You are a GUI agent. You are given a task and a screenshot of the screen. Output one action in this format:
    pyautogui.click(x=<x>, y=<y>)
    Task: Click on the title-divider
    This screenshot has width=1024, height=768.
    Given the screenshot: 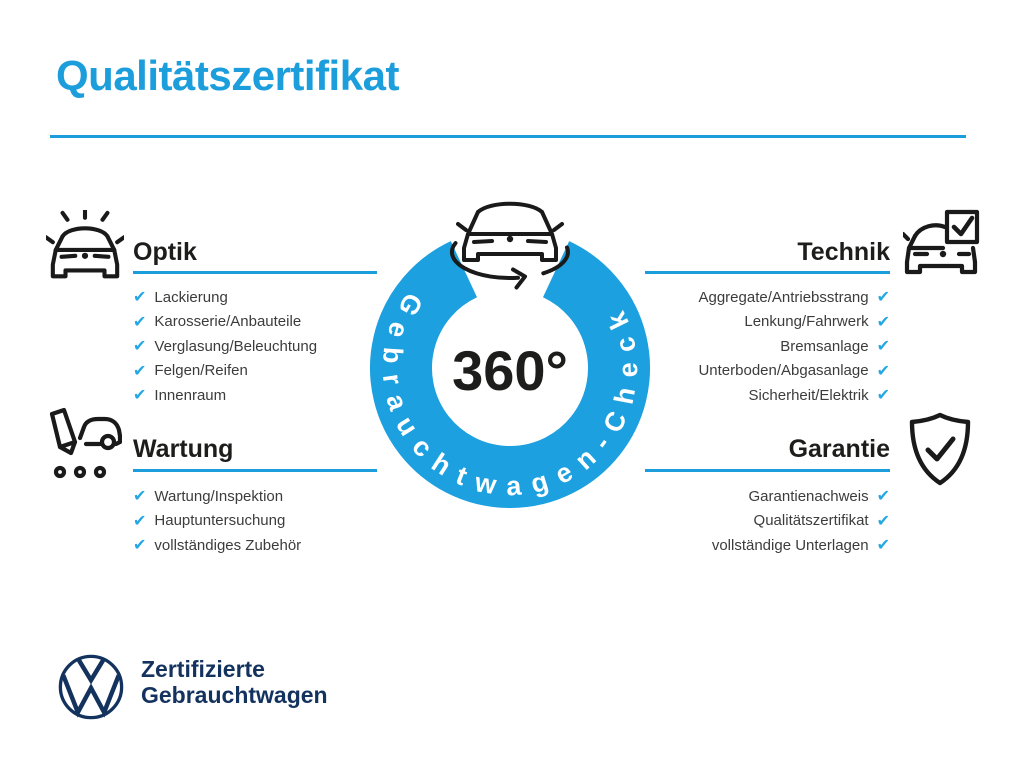 What is the action you would take?
    pyautogui.click(x=508, y=136)
    